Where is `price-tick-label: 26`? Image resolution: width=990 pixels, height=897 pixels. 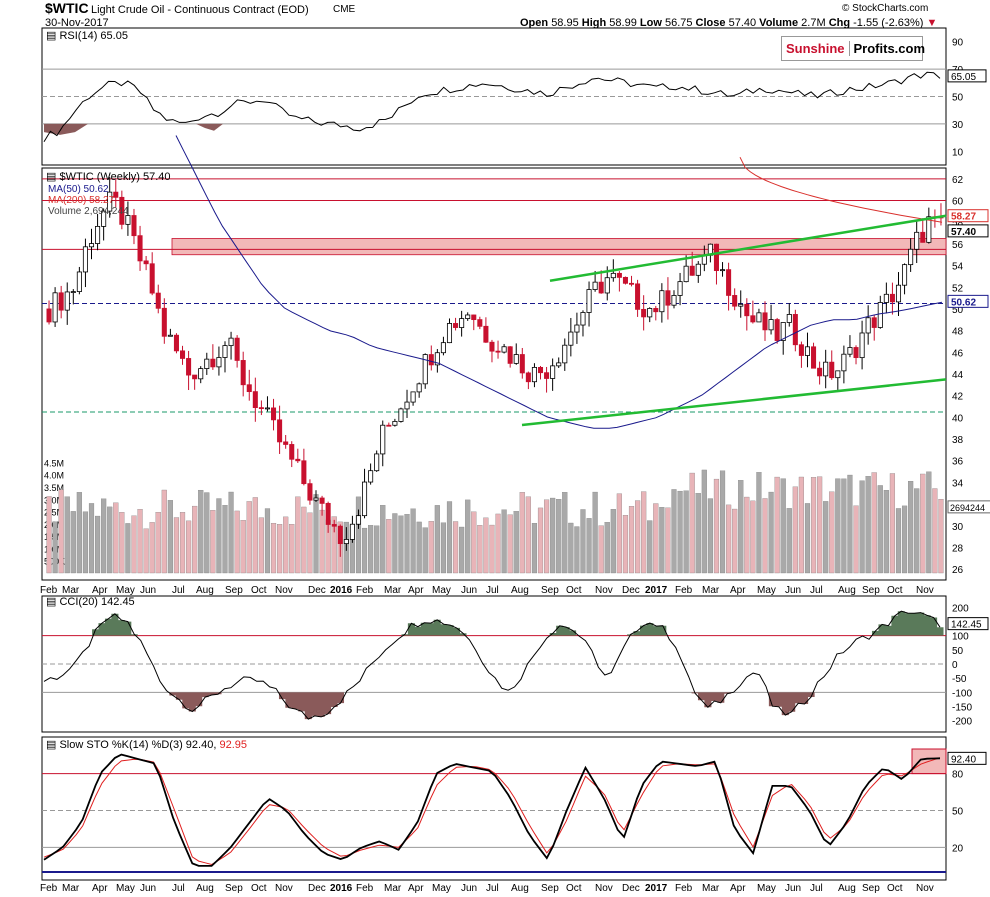 price-tick-label: 26 is located at coordinates (958, 570).